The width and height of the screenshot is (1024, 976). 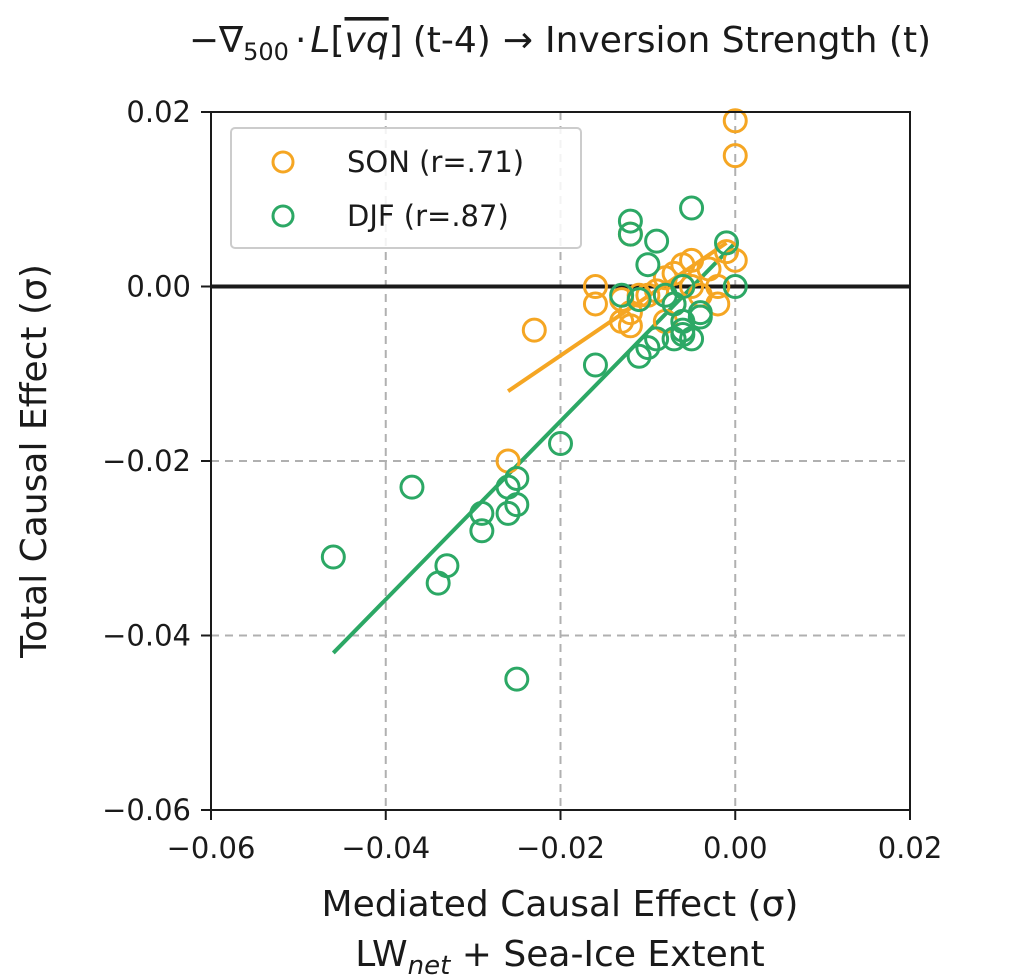 What do you see at coordinates (320, 40) in the screenshot?
I see `title-l: L` at bounding box center [320, 40].